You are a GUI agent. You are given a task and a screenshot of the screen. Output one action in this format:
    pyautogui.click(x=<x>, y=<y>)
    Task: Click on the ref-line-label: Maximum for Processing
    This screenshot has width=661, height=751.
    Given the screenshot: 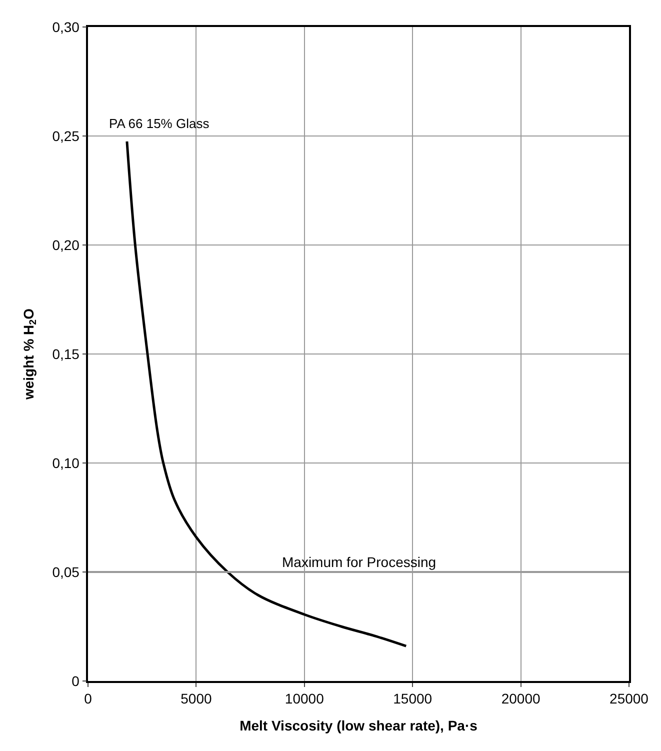 What is the action you would take?
    pyautogui.click(x=359, y=562)
    